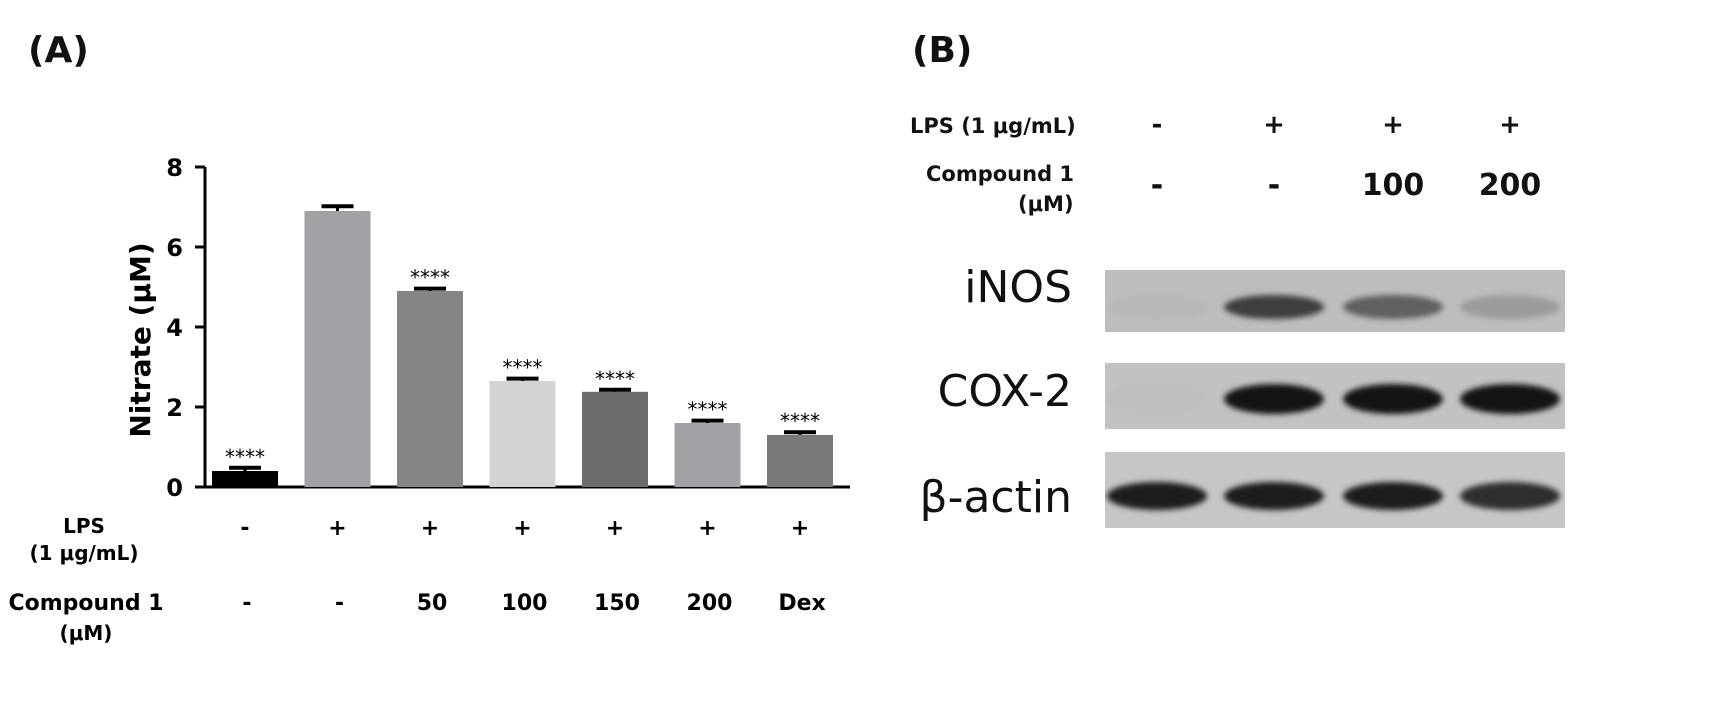  What do you see at coordinates (432, 603) in the screenshot?
I see `compound-value: 50` at bounding box center [432, 603].